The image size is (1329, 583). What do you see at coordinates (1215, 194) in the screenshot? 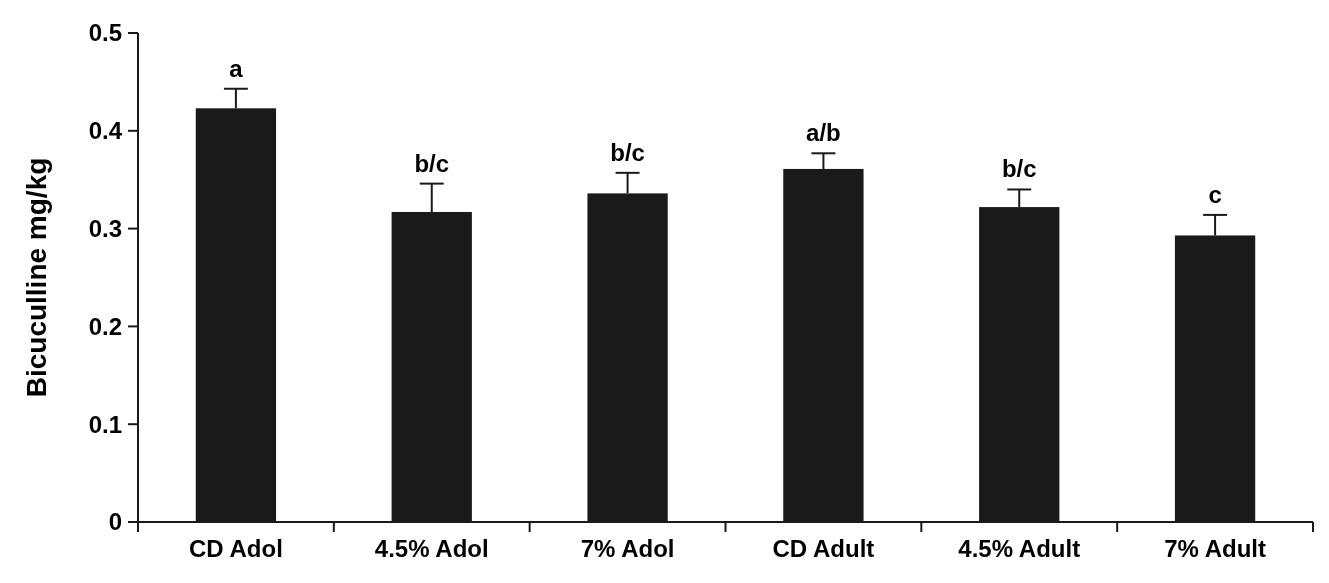
I see `annotation: c` at bounding box center [1215, 194].